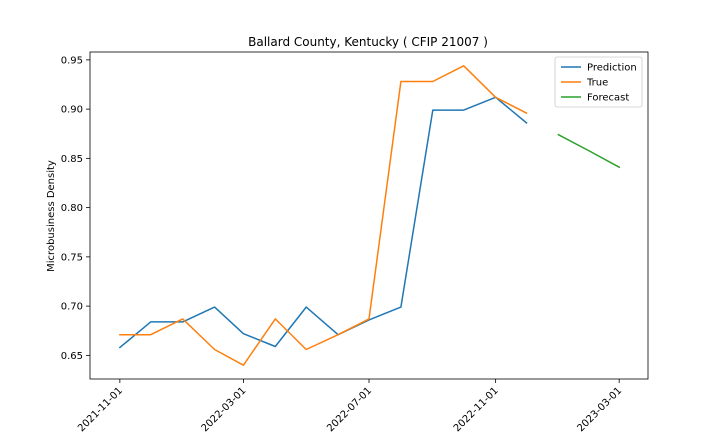 This screenshot has width=720, height=432. What do you see at coordinates (72, 60) in the screenshot?
I see `y-tick-label: 0.95` at bounding box center [72, 60].